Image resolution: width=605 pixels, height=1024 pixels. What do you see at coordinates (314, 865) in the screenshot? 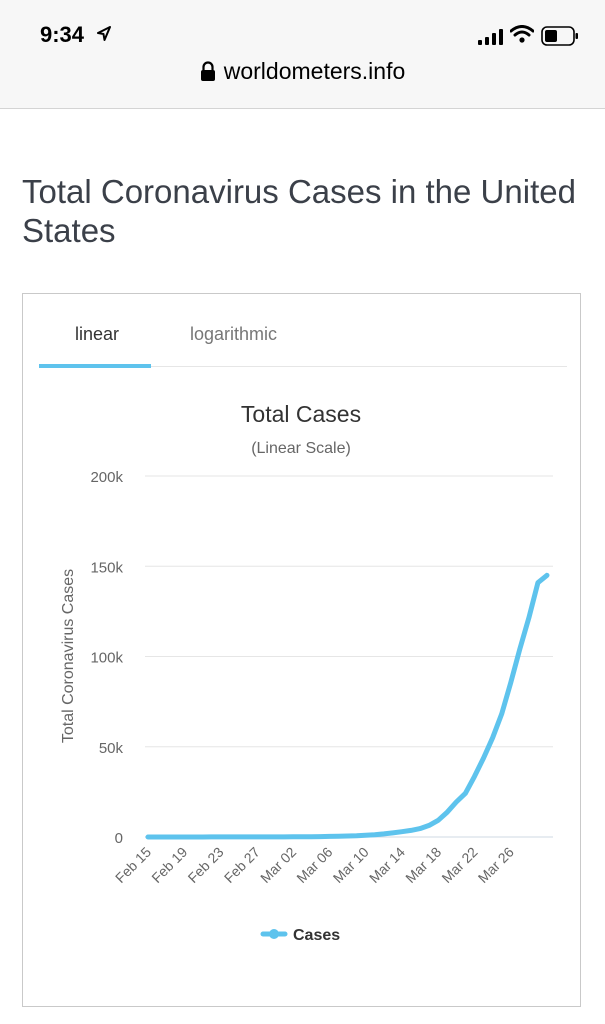
I see `x-tick-label: Mar 06` at bounding box center [314, 865].